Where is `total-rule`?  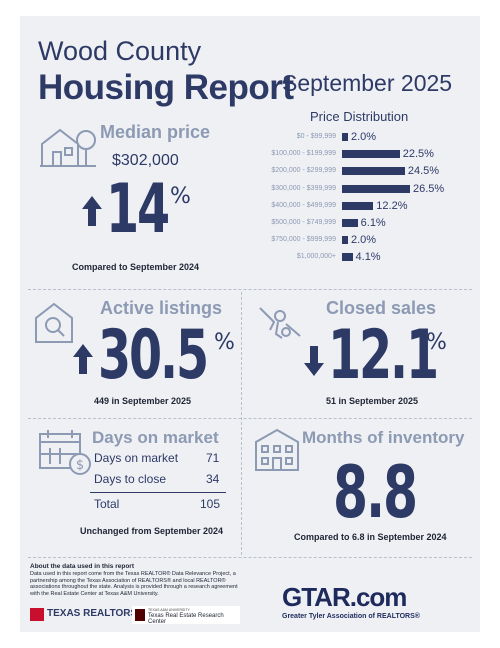
total-rule is located at coordinates (158, 492).